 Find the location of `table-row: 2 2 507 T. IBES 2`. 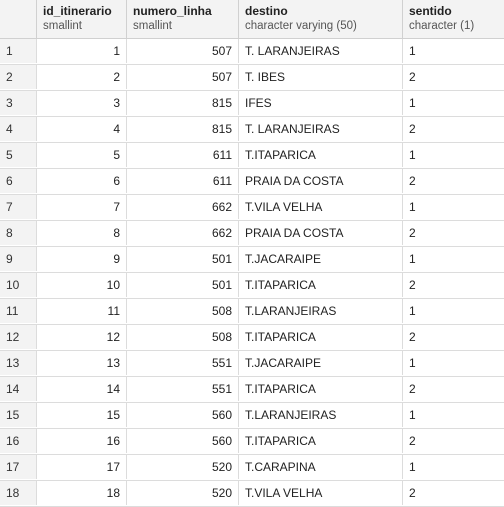

table-row: 2 2 507 T. IBES 2 is located at coordinates (252, 78).